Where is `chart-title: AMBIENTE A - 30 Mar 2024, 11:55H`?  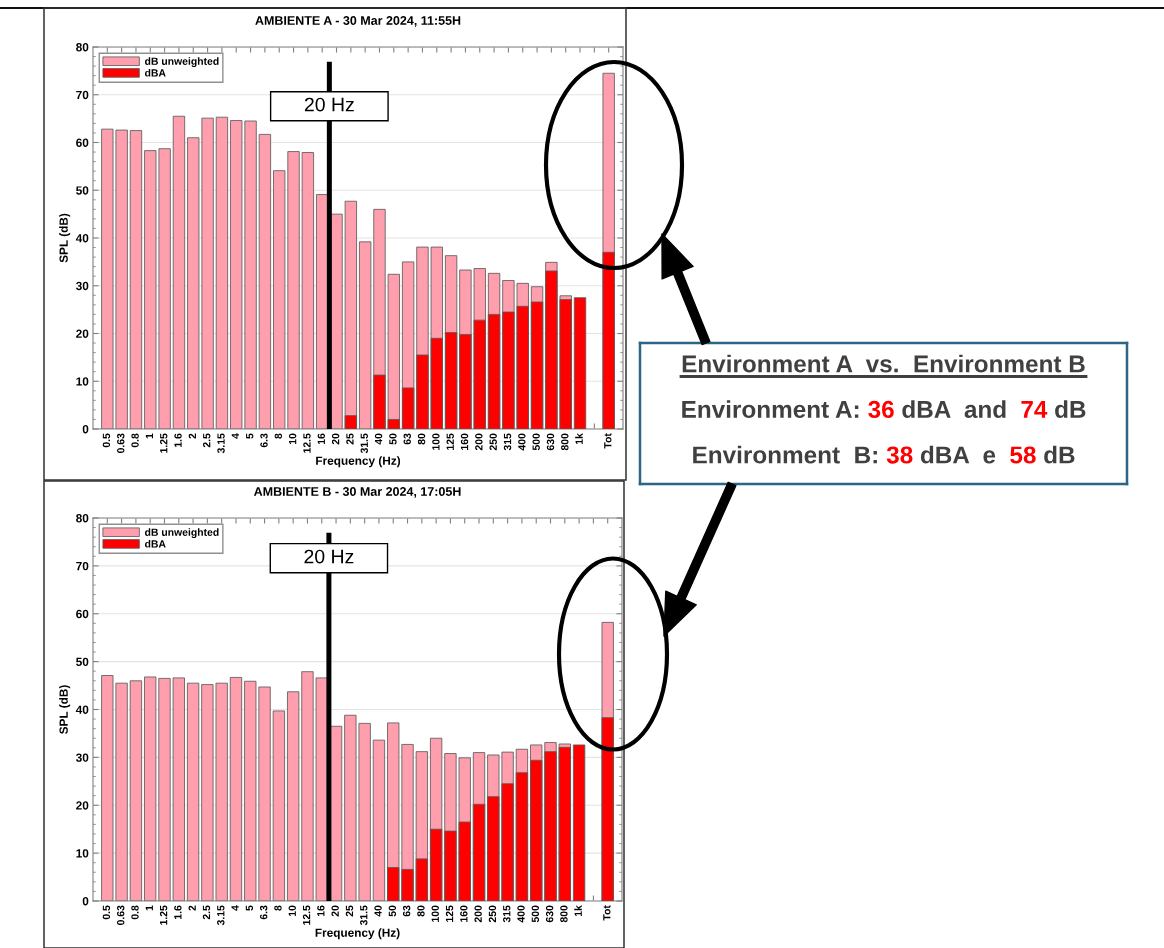
chart-title: AMBIENTE A - 30 Mar 2024, 11:55H is located at coordinates (358, 21).